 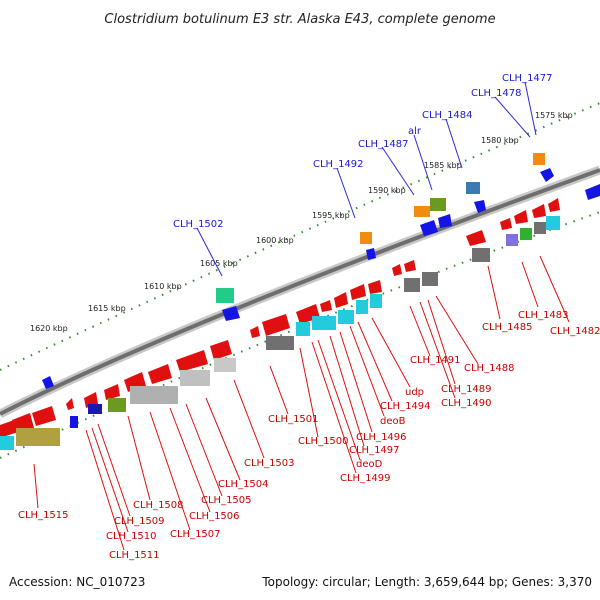 I want to click on gene-label: CLH_1510, so click(x=131, y=536).